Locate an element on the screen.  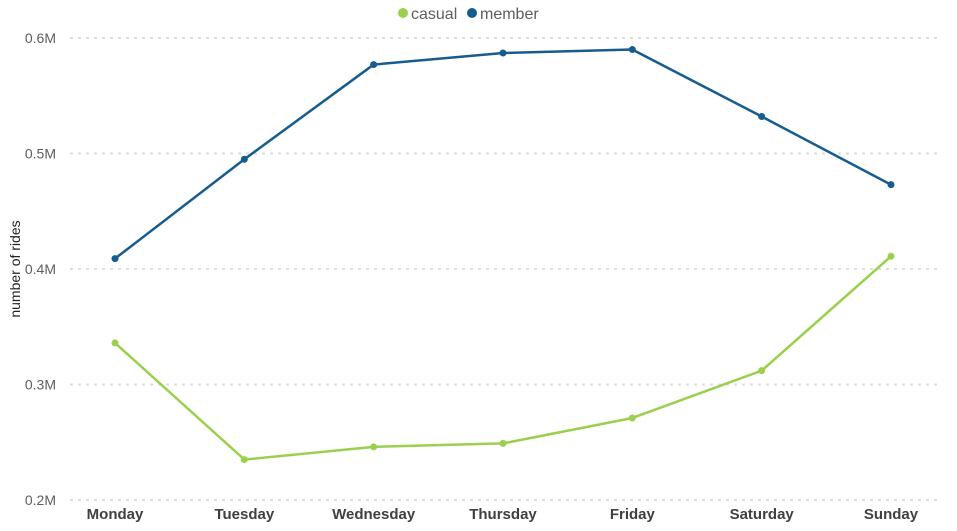
x-tick-label: Thursday is located at coordinates (503, 514).